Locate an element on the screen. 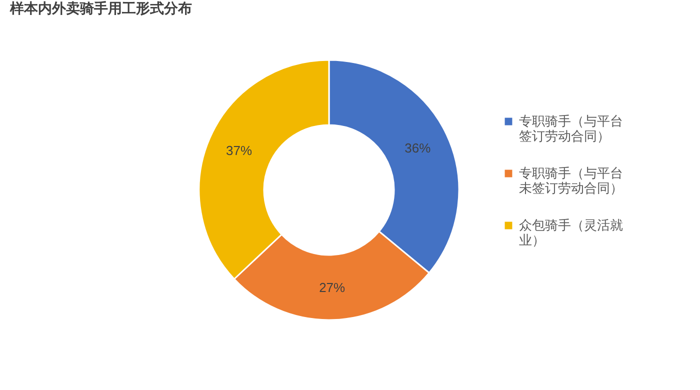 This screenshot has height=390, width=700. legend-label: 专职骑手（与平台未签订劳动合同） is located at coordinates (571, 181).